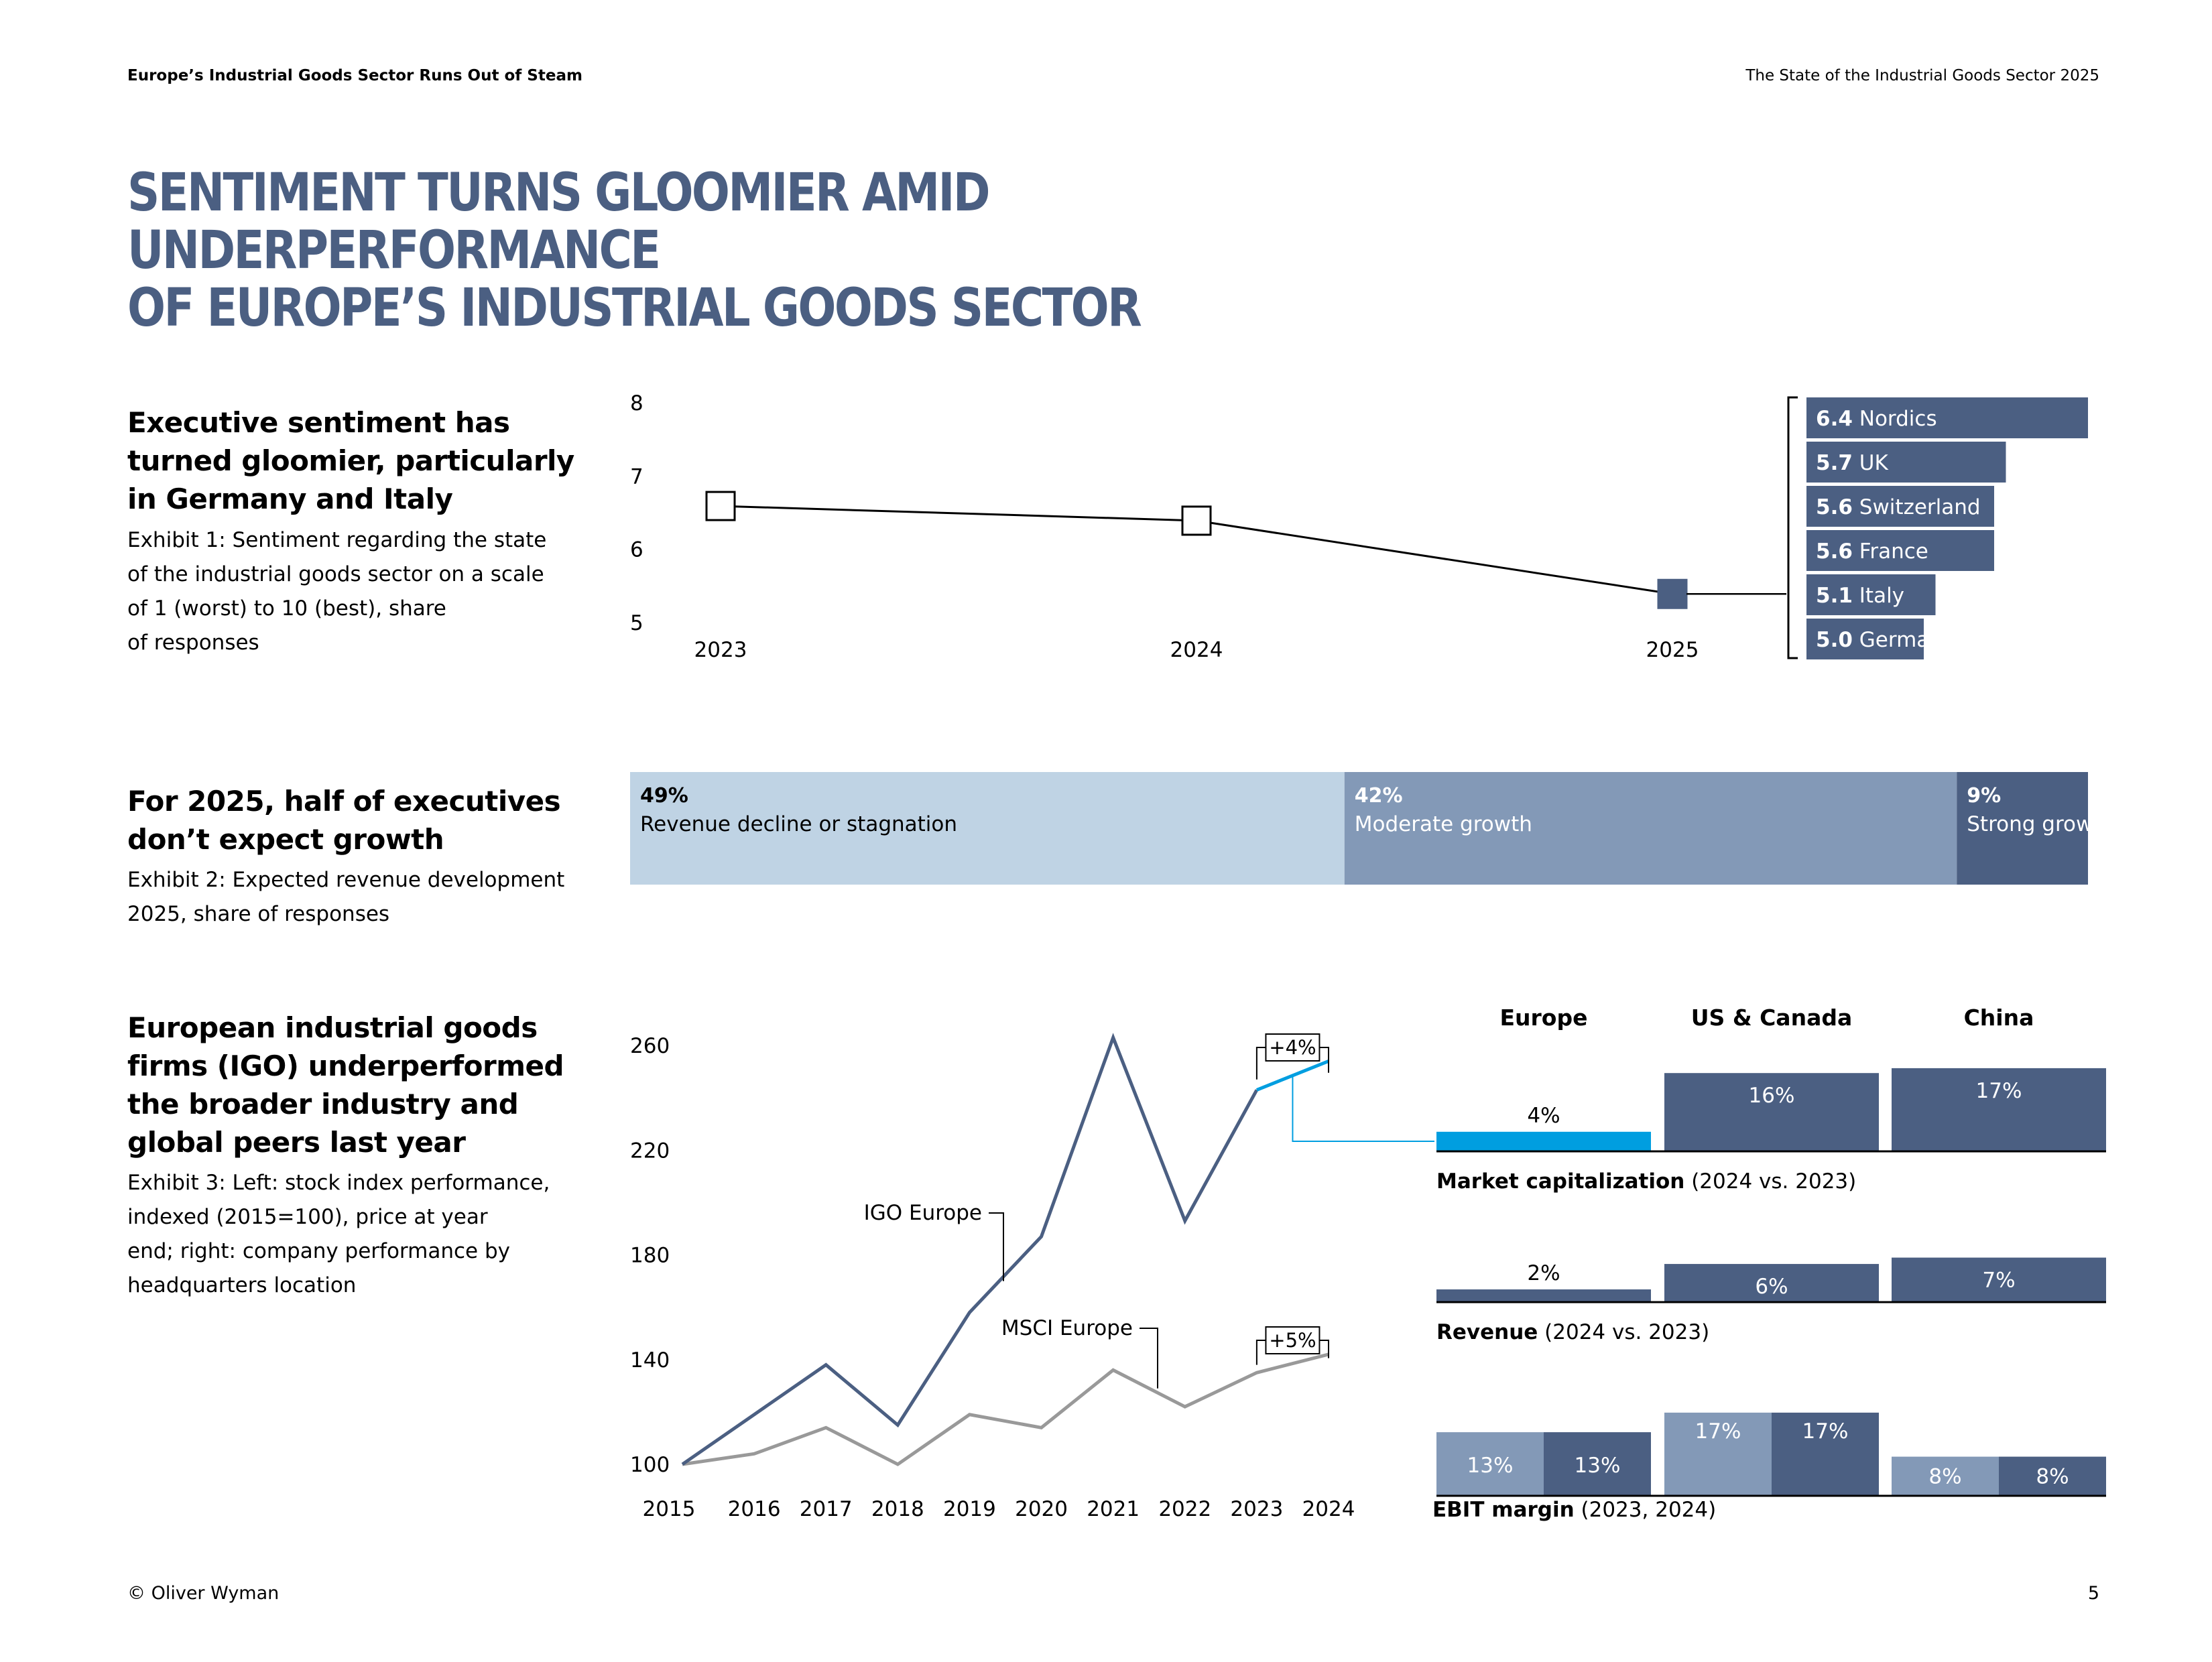 The image size is (2212, 1662). I want to click on performance-bar-label: 16%, so click(1772, 1096).